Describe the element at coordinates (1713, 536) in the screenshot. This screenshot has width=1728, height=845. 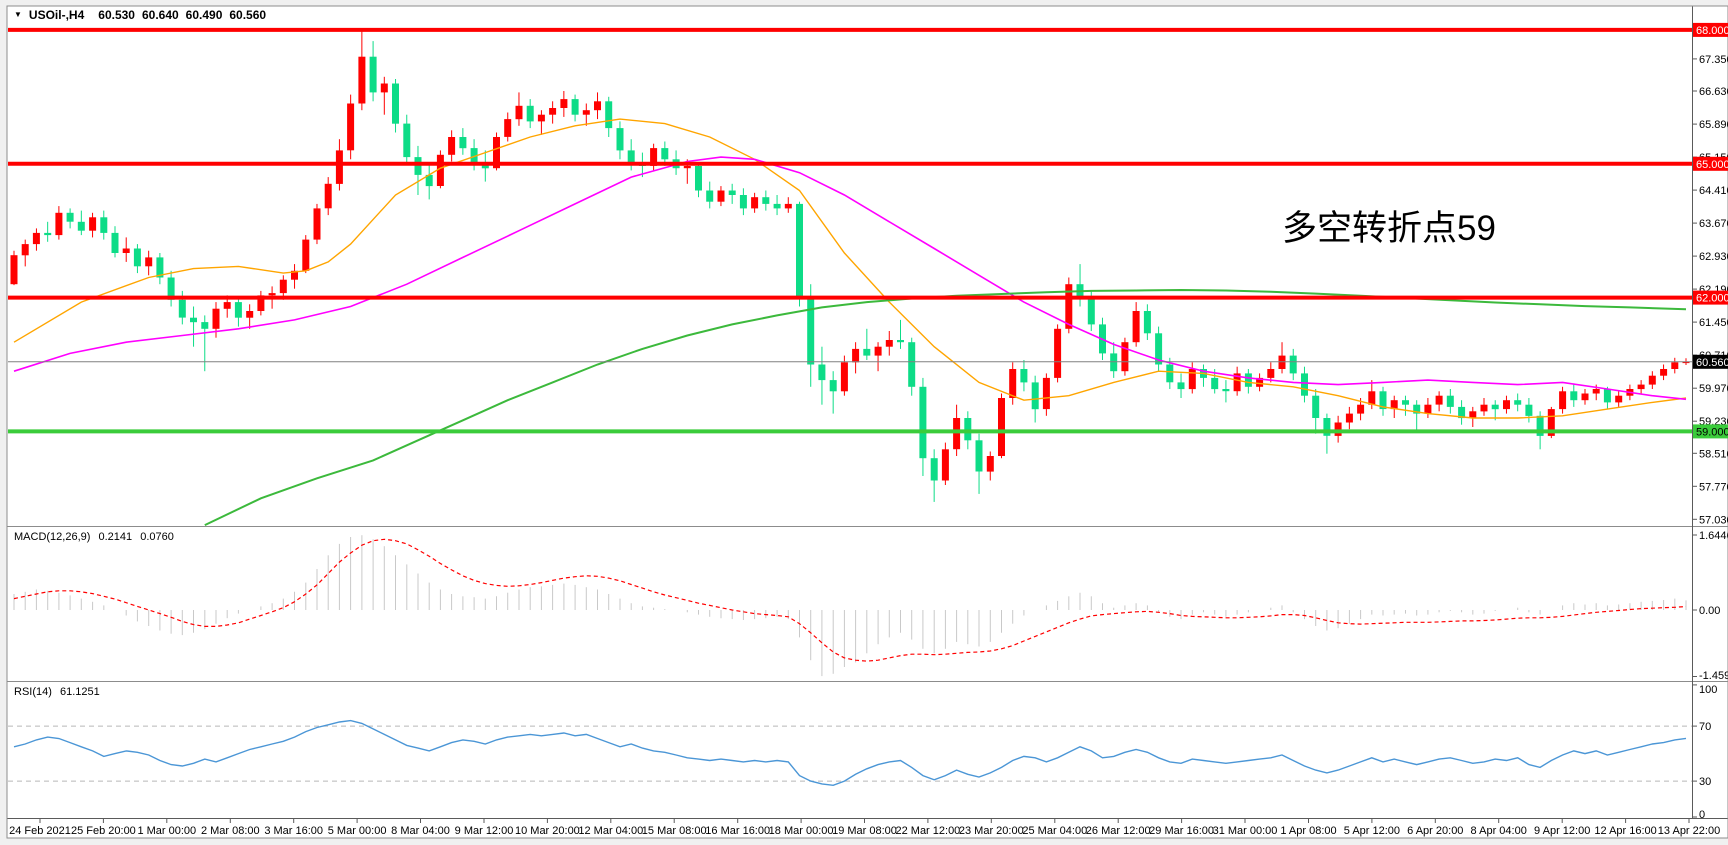
I see `svg-text: 1.6446` at that location.